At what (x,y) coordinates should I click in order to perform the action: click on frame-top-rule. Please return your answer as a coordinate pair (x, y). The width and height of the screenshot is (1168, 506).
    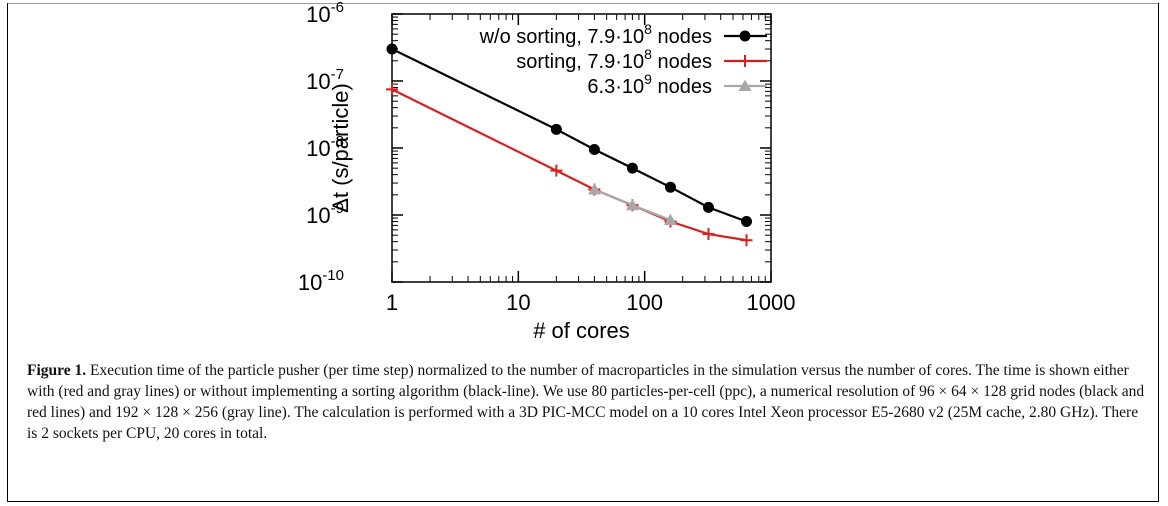
    Looking at the image, I should click on (583, 3).